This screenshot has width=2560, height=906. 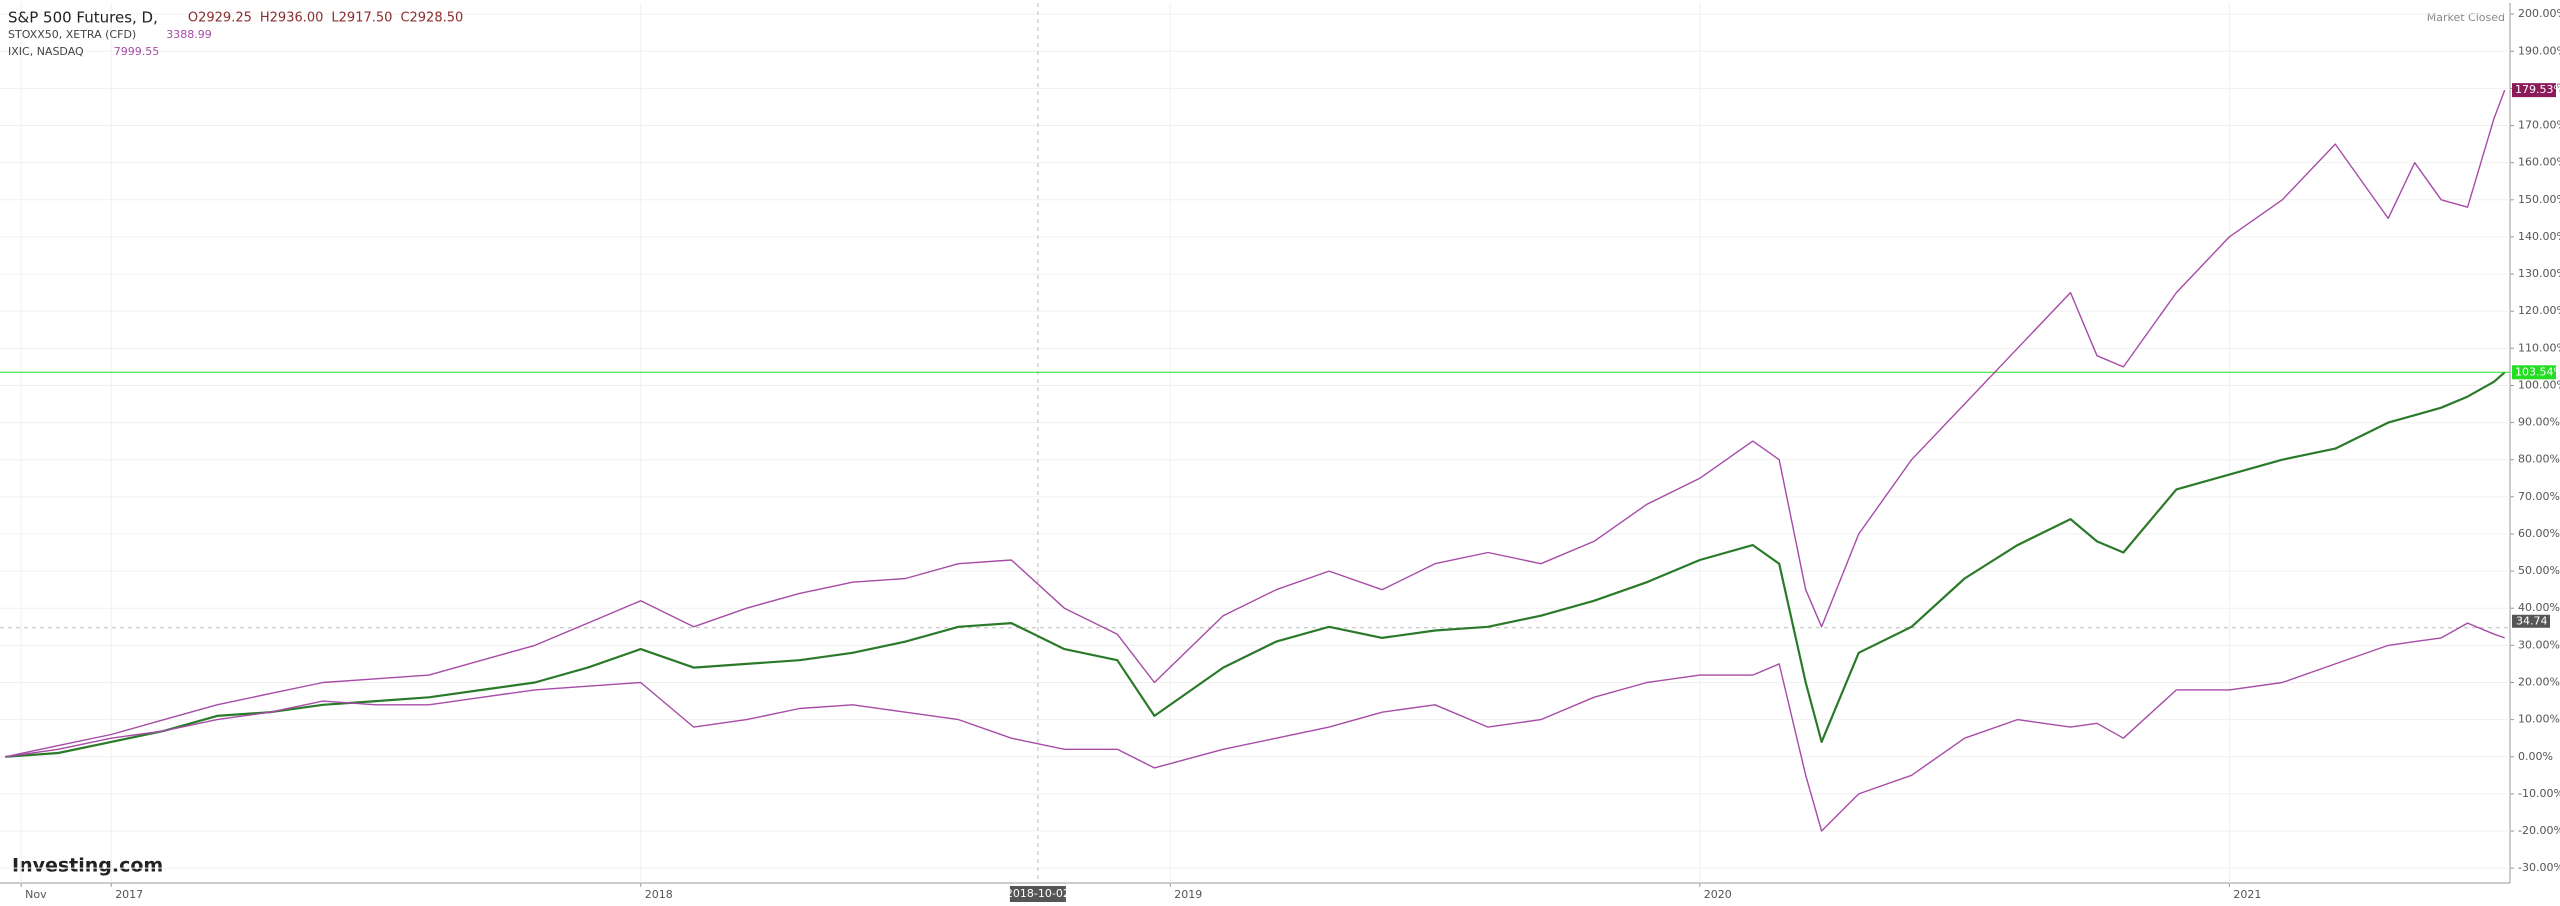 I want to click on y-tick-label: 10.00%, so click(x=2539, y=719).